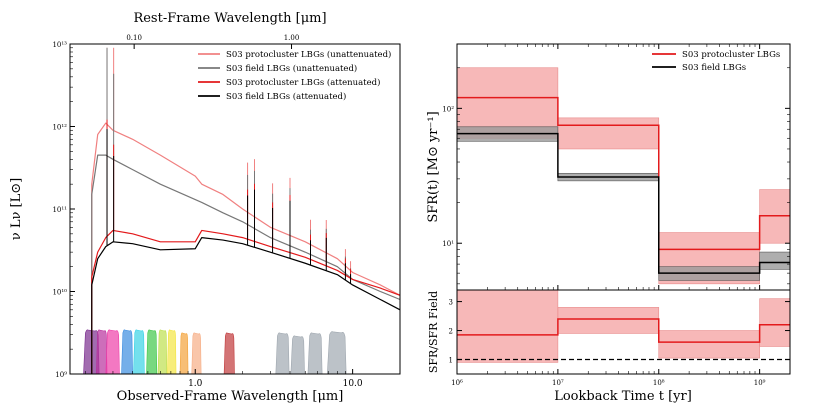  I want to click on sed-top-xlabel: Rest-Frame Wavelength [μm], so click(229, 18).